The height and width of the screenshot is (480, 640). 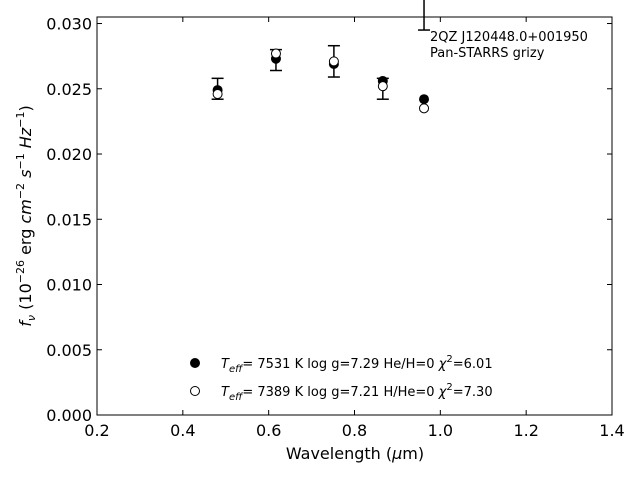 I want to click on model-he-h-points, so click(x=321, y=79).